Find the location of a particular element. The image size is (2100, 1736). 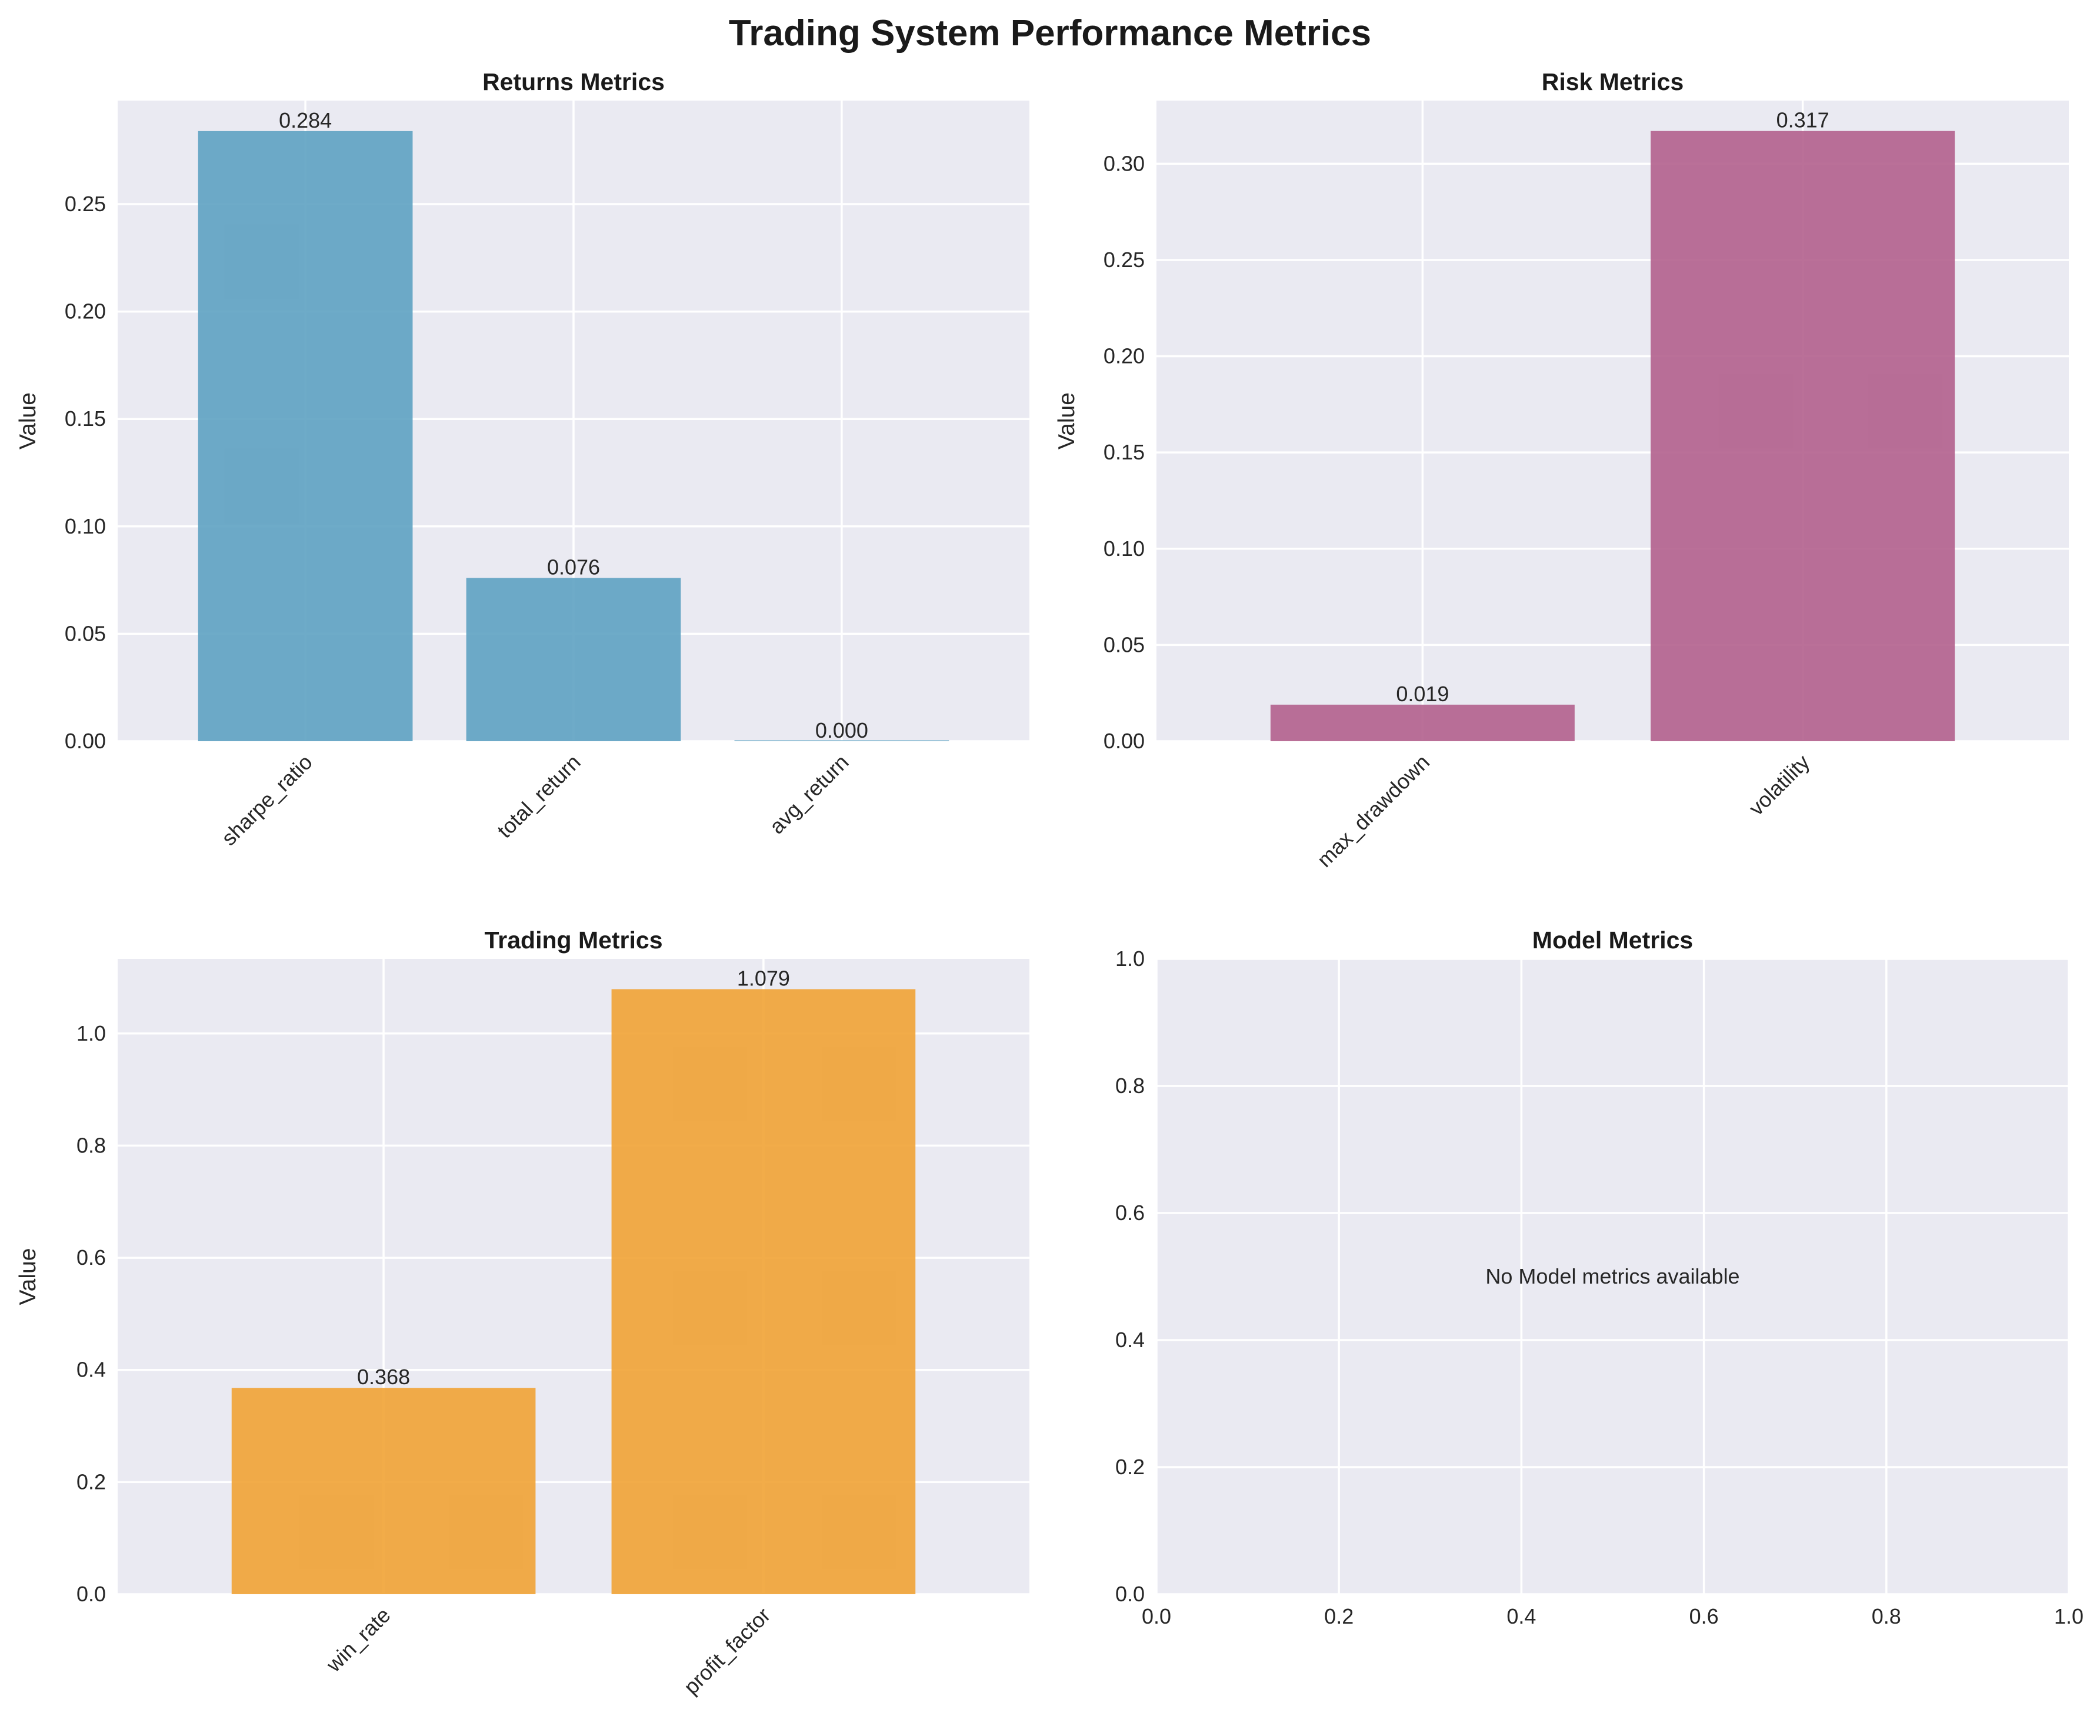

no-data-message: No Model metrics available is located at coordinates (1612, 1276).